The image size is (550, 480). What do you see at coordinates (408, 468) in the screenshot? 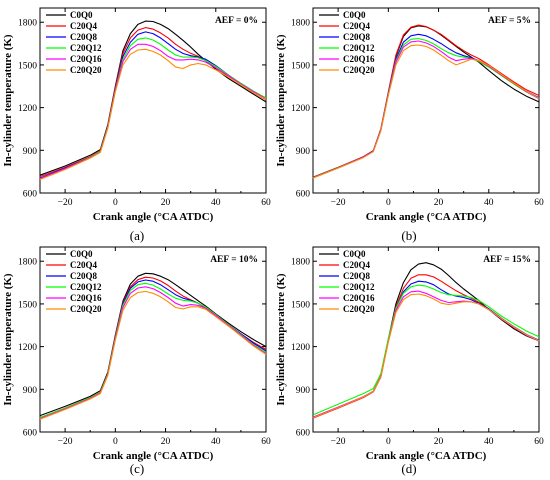
I see `panel-label: (d)` at bounding box center [408, 468].